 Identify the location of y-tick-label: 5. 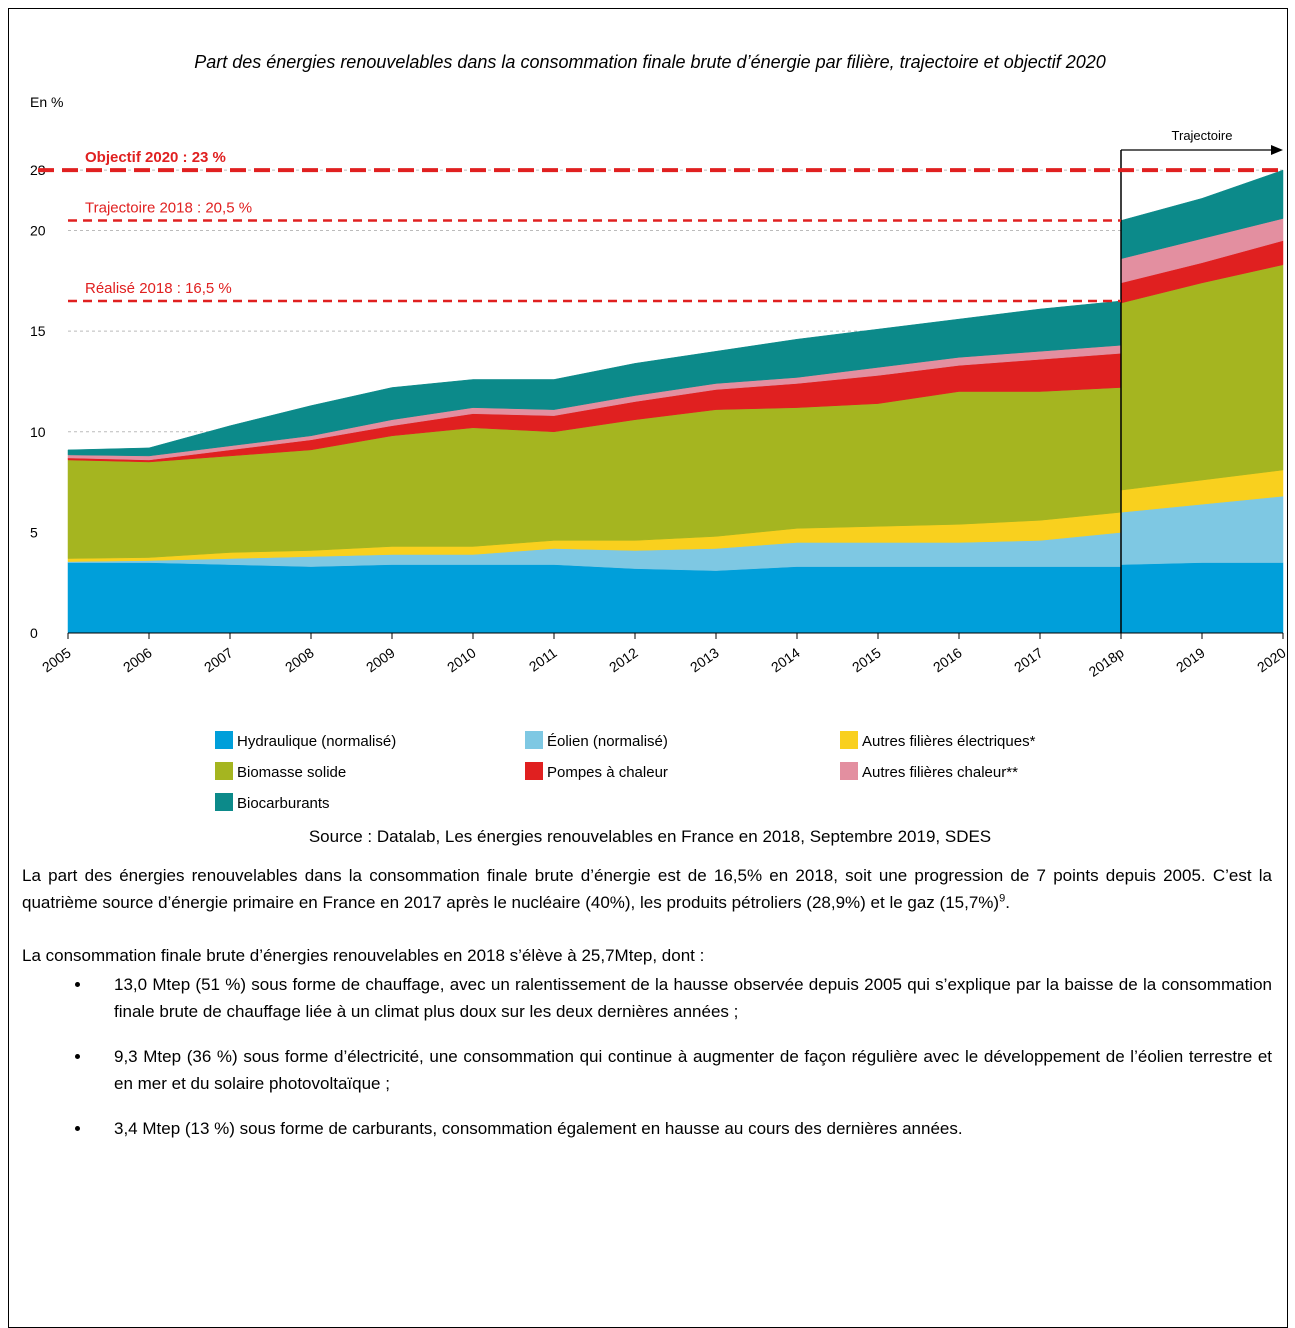
(34, 532).